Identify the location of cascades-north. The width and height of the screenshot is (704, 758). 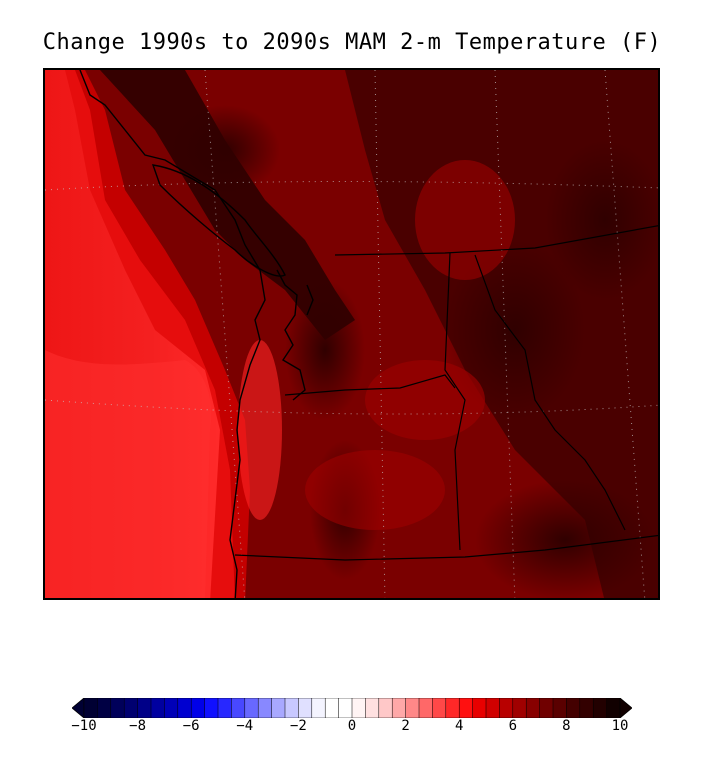
(325, 350).